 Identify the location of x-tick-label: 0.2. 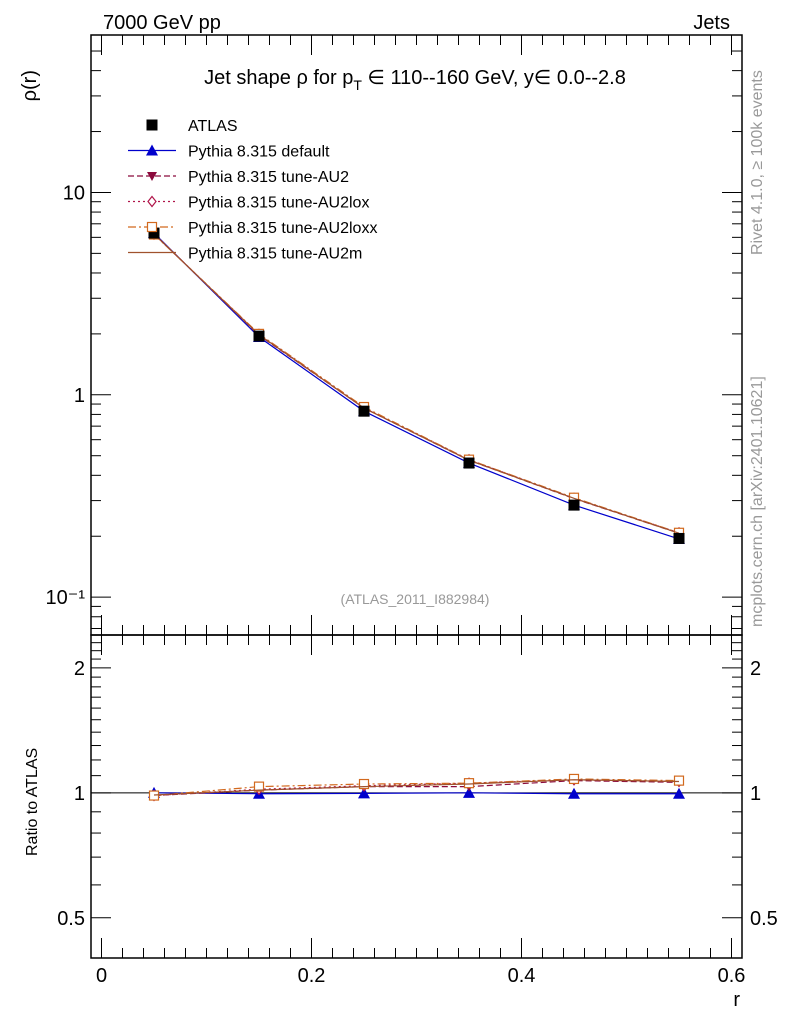
(312, 976).